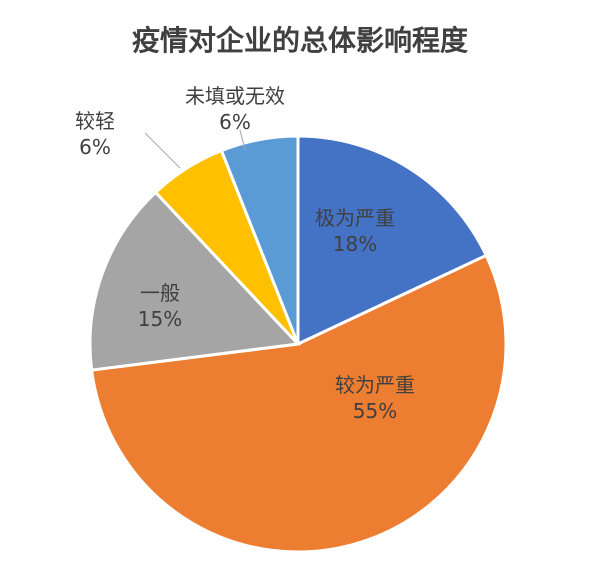 This screenshot has width=600, height=561. What do you see at coordinates (375, 385) in the screenshot?
I see `slice-label: 较为严重` at bounding box center [375, 385].